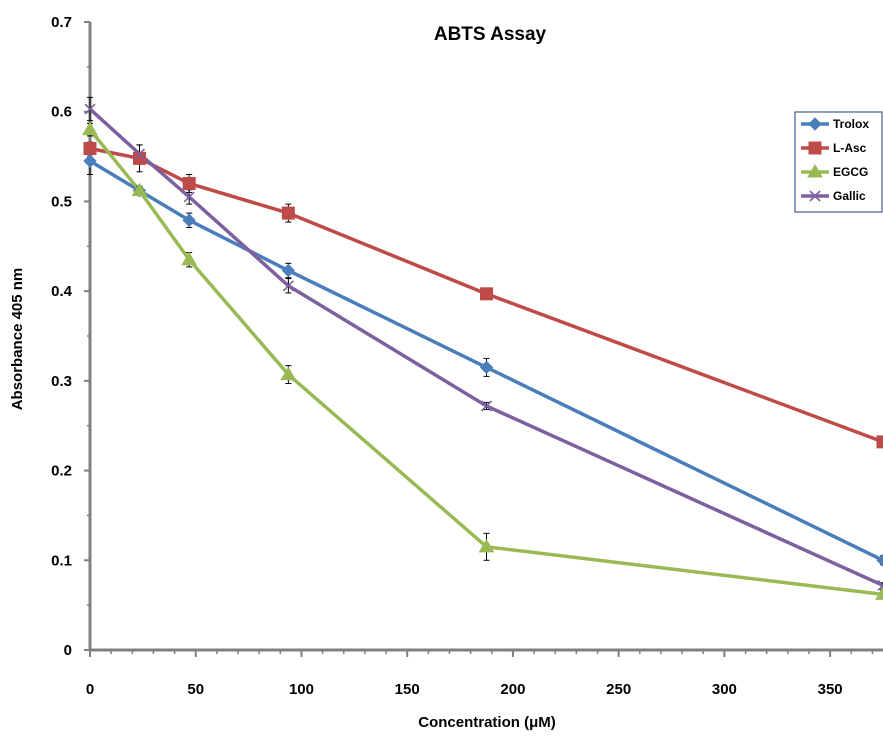 This screenshot has height=739, width=883. What do you see at coordinates (850, 148) in the screenshot?
I see `legend-label-l-asc: L-Asc` at bounding box center [850, 148].